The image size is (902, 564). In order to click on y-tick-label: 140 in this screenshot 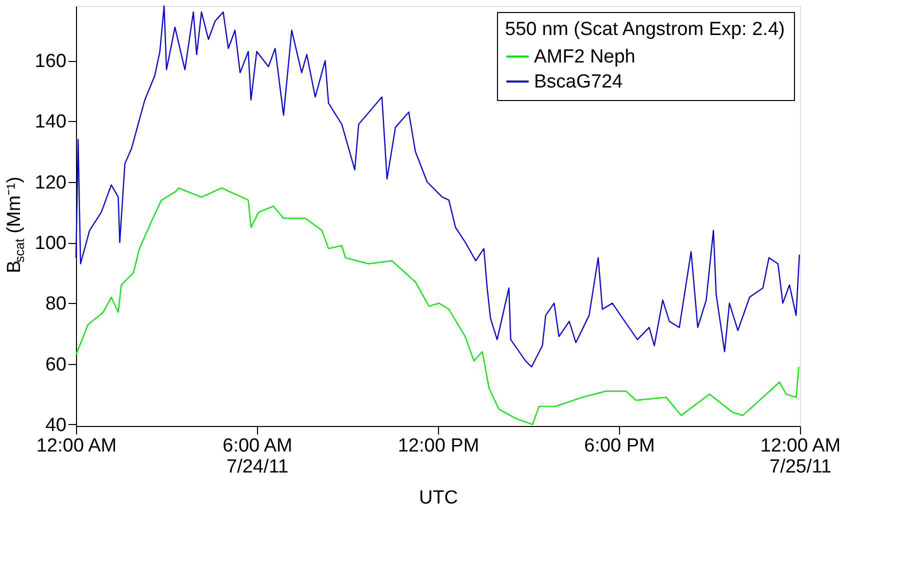, I will do `click(50, 122)`.